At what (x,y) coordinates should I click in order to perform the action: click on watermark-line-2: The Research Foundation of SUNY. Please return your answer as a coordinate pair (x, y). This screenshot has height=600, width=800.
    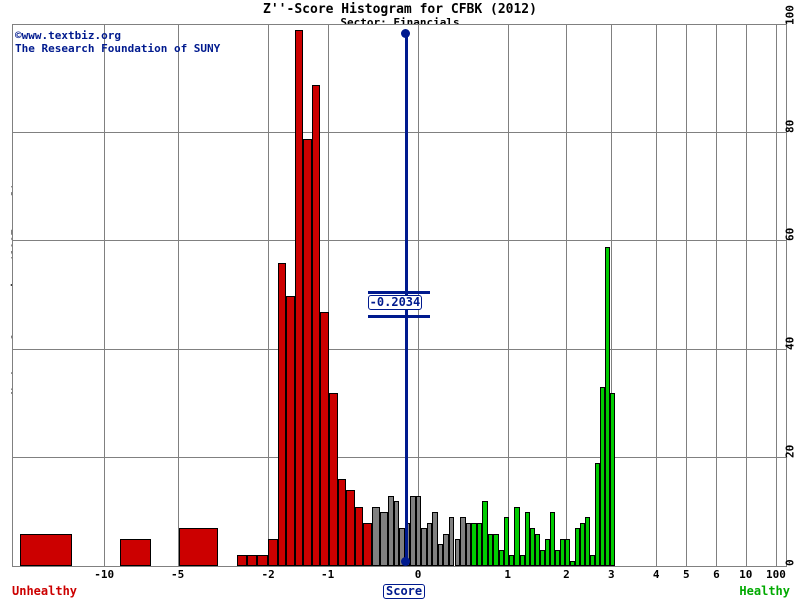
    Looking at the image, I should click on (118, 48).